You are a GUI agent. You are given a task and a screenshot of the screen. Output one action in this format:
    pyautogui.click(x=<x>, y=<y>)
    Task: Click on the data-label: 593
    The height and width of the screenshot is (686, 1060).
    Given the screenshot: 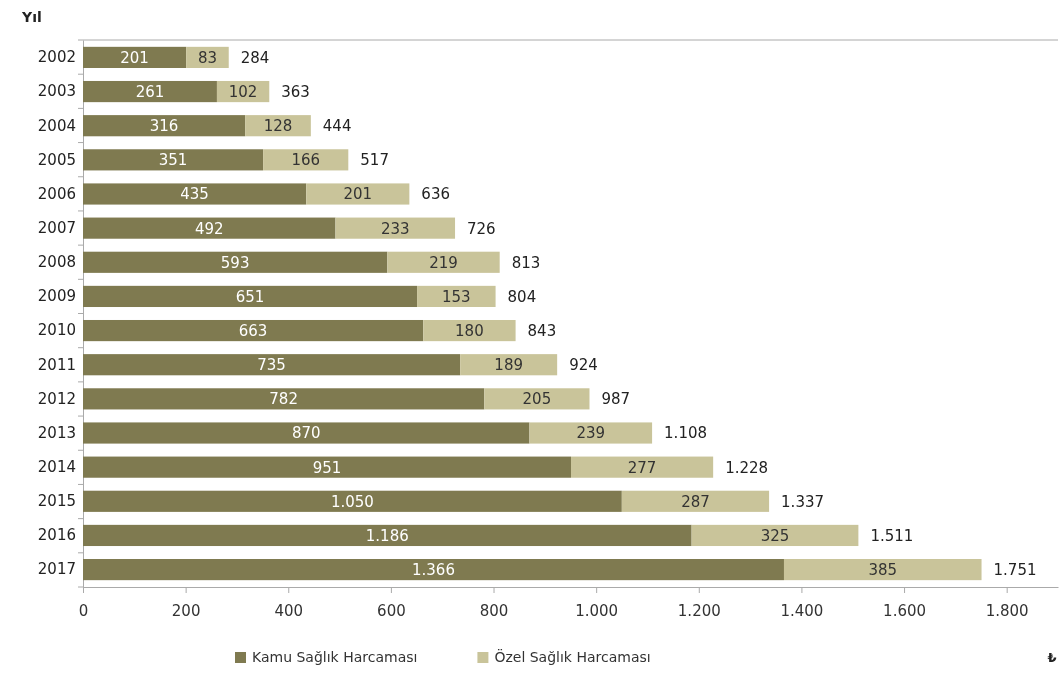 What is the action you would take?
    pyautogui.click(x=235, y=262)
    